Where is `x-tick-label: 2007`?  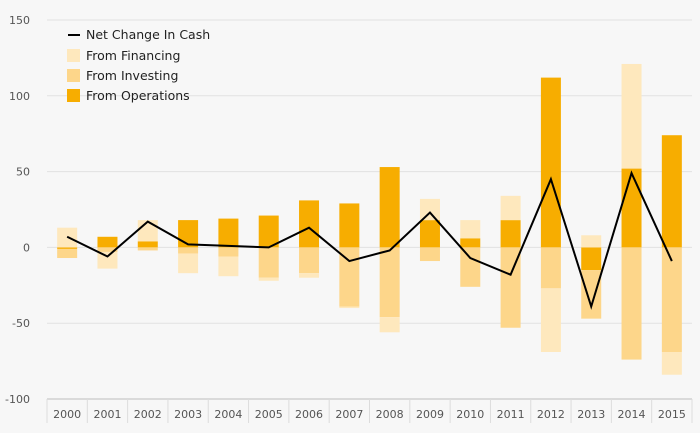
x-tick-label: 2007 is located at coordinates (349, 414).